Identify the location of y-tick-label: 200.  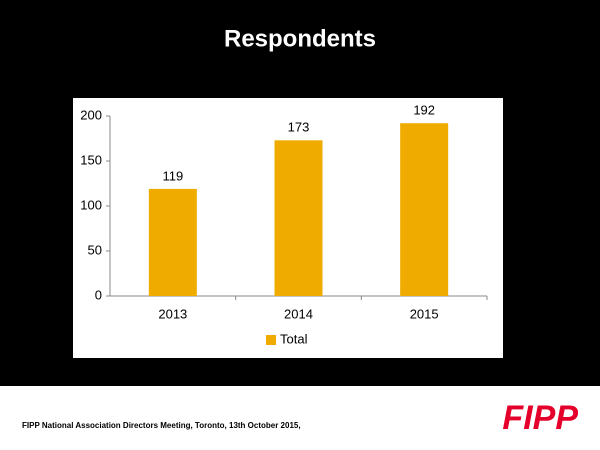
(91, 114).